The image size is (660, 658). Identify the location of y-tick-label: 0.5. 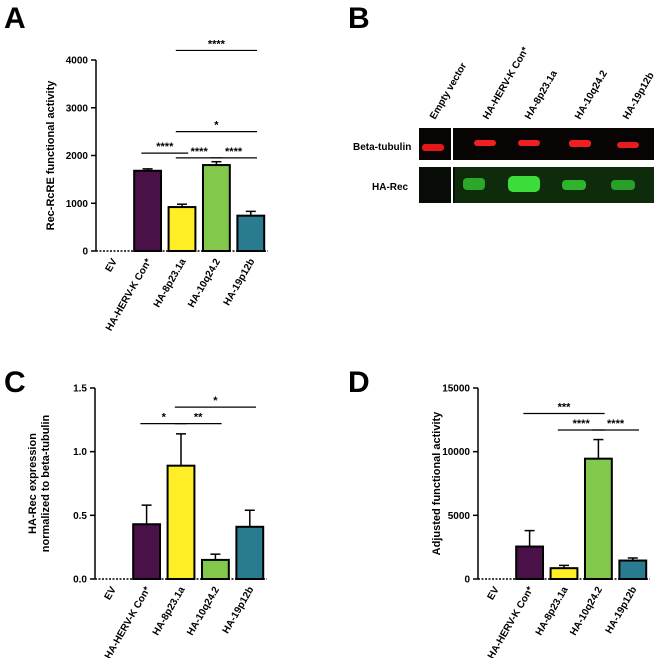
(80, 516).